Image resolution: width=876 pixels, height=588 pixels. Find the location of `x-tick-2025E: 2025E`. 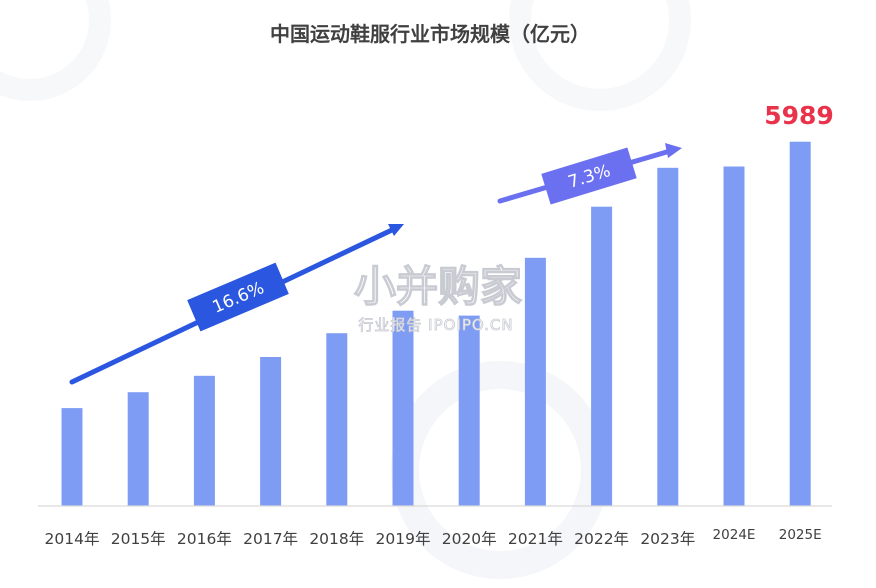

x-tick-2025E: 2025E is located at coordinates (800, 535).